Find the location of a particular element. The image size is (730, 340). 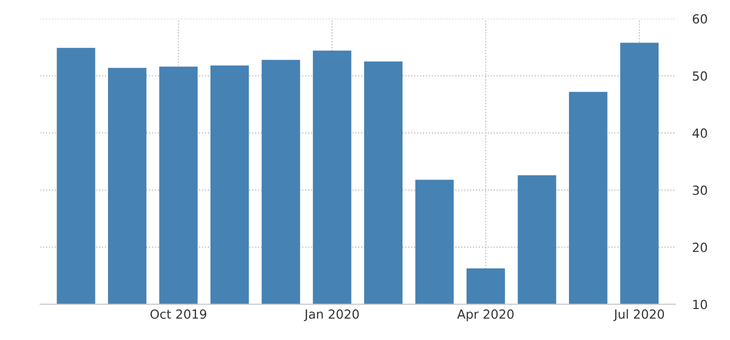

y-tick-label: 10 is located at coordinates (700, 305).